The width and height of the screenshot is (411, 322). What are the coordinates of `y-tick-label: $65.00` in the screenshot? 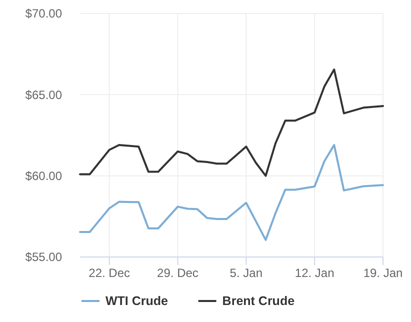 It's located at (43, 95).